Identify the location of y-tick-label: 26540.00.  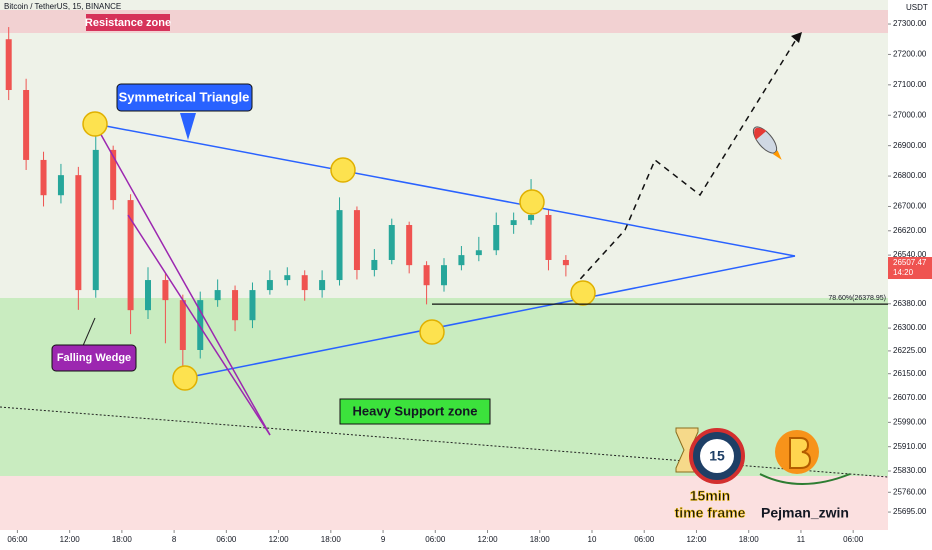
(910, 254).